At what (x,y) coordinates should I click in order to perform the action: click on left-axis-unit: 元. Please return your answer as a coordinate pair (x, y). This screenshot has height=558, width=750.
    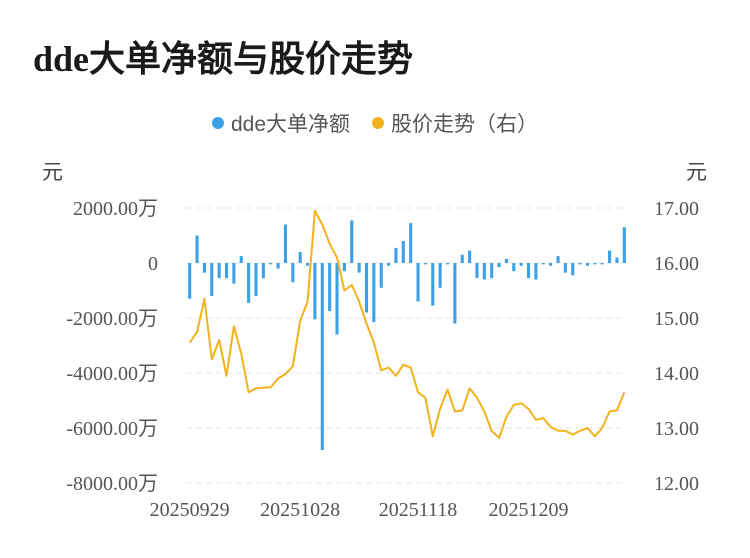
    Looking at the image, I should click on (52, 172).